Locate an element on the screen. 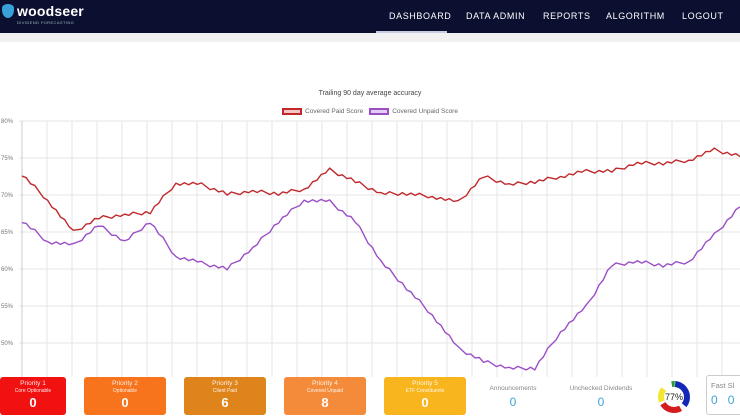 The image size is (740, 420). legend-label-paid: Covered Paid Score is located at coordinates (334, 111).